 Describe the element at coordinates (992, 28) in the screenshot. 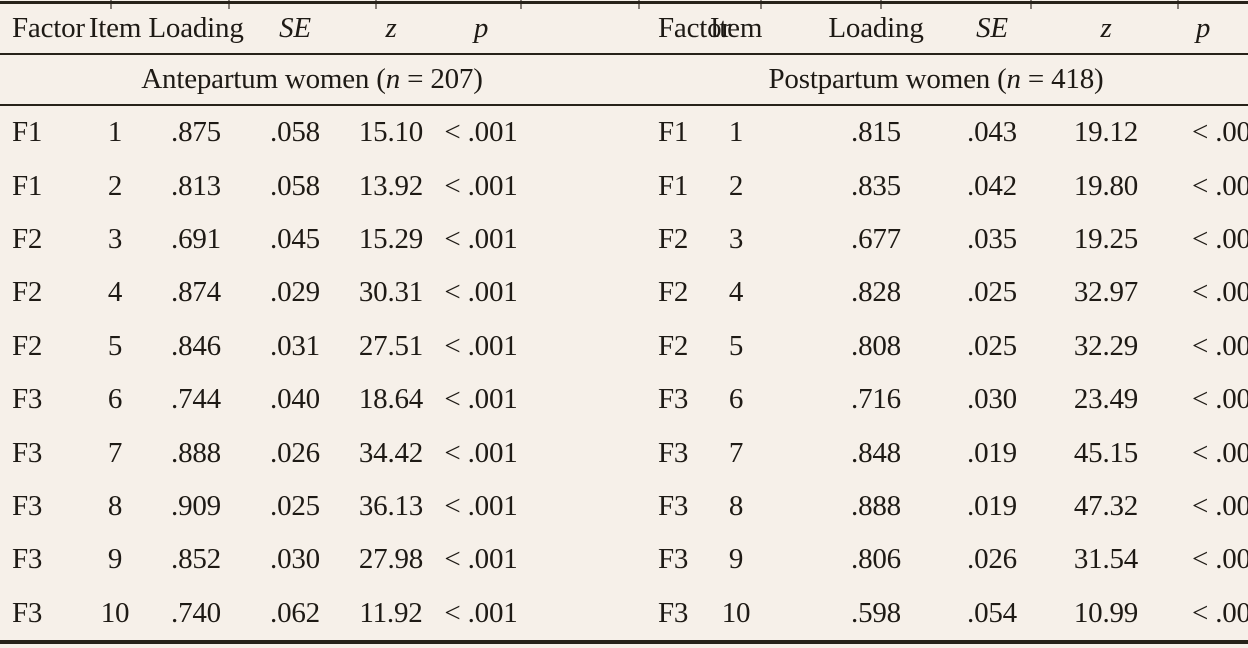

I see `header-se-right: SE` at that location.